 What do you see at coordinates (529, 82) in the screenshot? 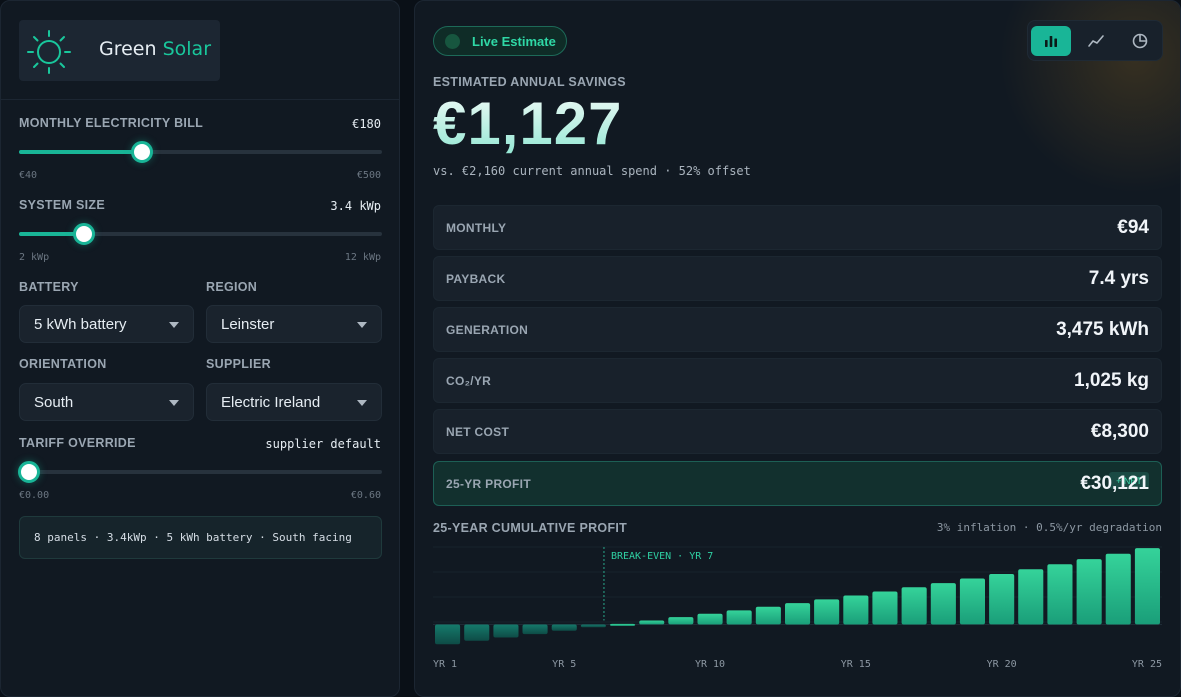
I see `savings-kicker: ESTIMATED ANNUAL SAVINGS` at bounding box center [529, 82].